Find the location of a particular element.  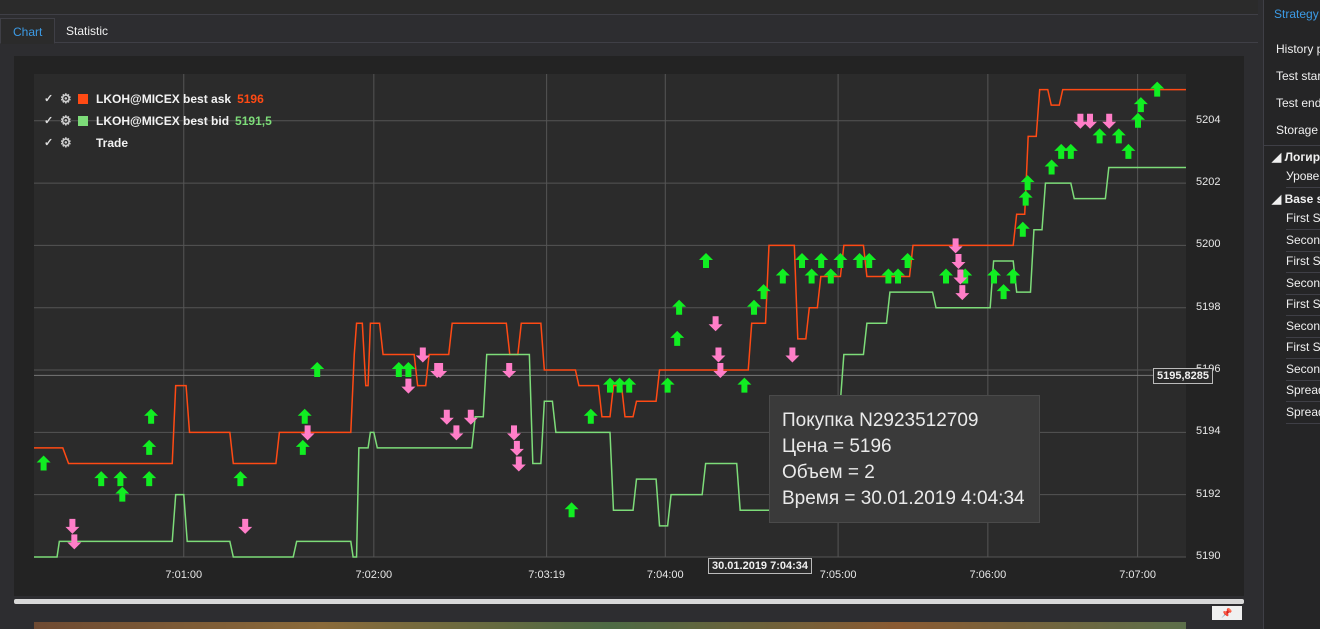

sidebar-group-base: ◢ Base s is located at coordinates (1296, 199).